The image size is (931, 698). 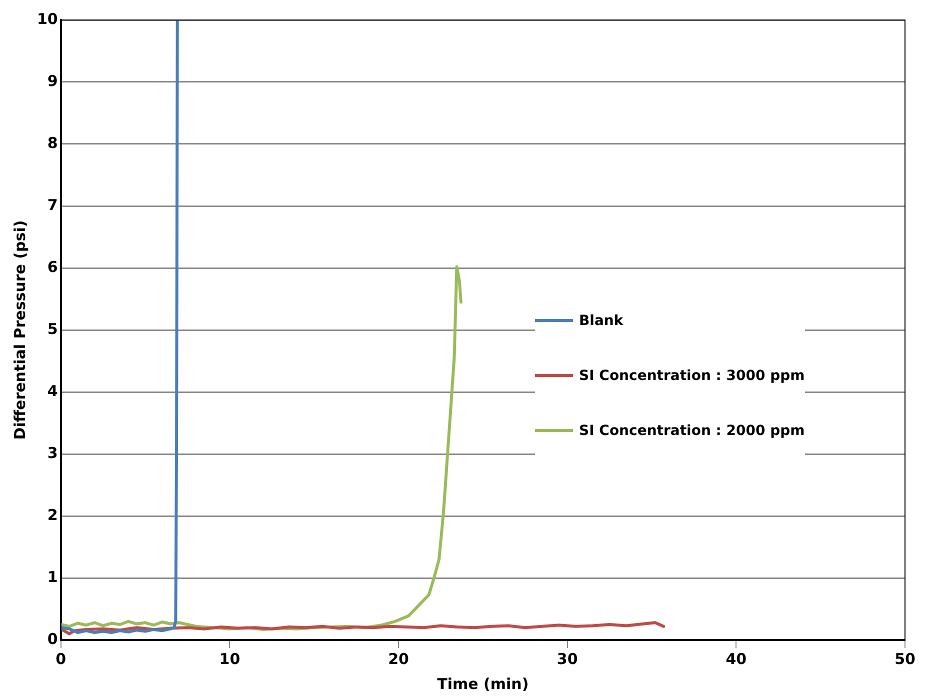 What do you see at coordinates (52, 143) in the screenshot?
I see `y-tick-label: 8` at bounding box center [52, 143].